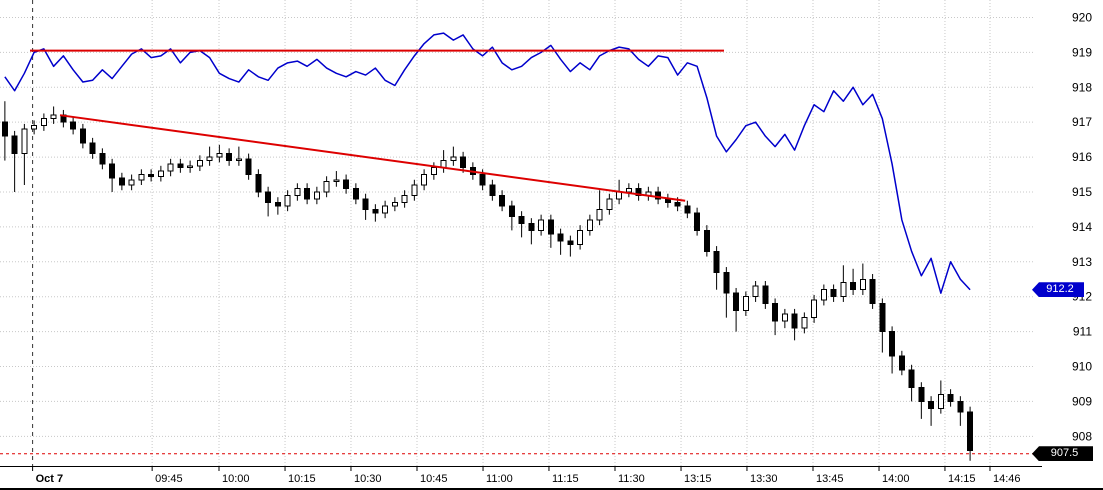 The image size is (1103, 490). I want to click on x-tick-label: Oct 7, so click(50, 479).